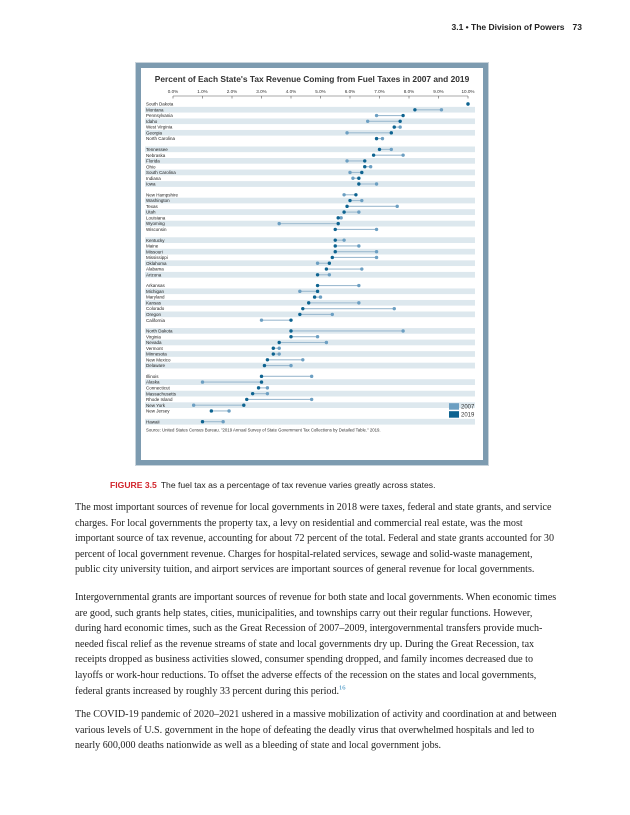 This screenshot has width=630, height=815. What do you see at coordinates (161, 393) in the screenshot?
I see `state-label: Massachusetts` at bounding box center [161, 393].